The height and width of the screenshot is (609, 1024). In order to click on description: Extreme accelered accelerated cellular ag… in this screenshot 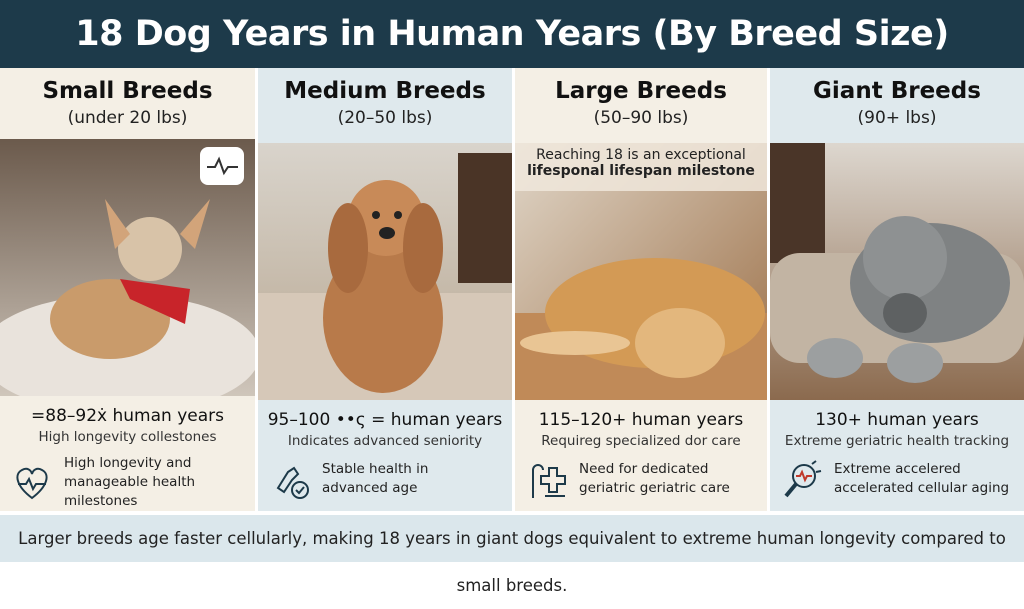, I will do `click(921, 479)`.